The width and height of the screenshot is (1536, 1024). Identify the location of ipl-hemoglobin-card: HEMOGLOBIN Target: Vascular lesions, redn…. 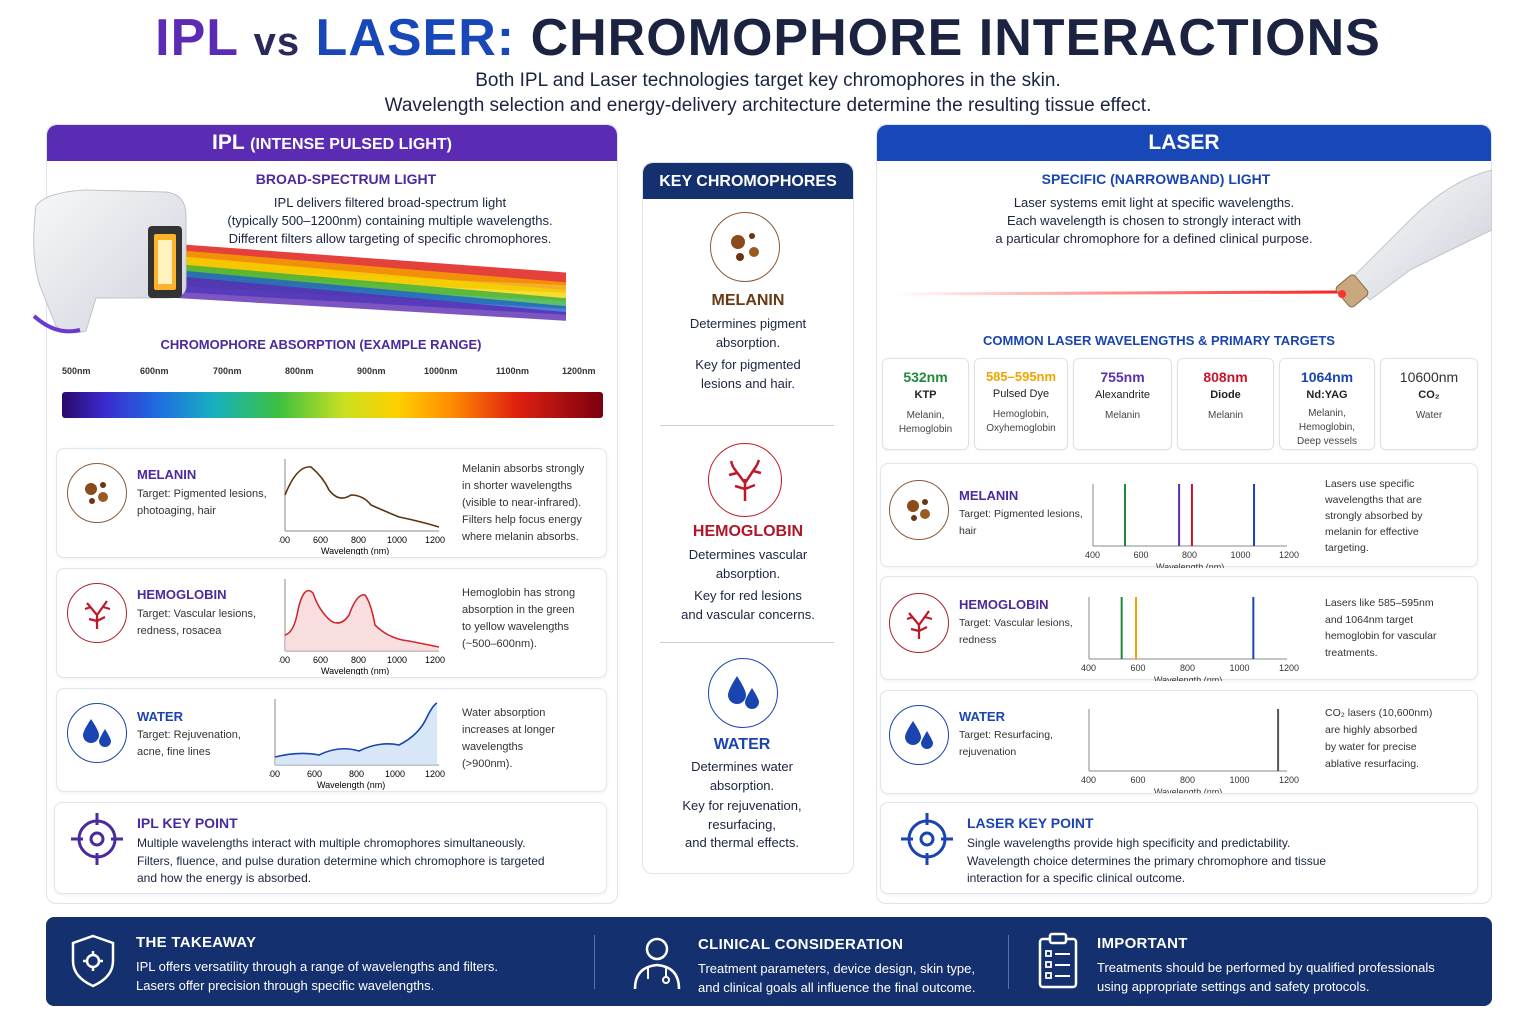
(331, 623).